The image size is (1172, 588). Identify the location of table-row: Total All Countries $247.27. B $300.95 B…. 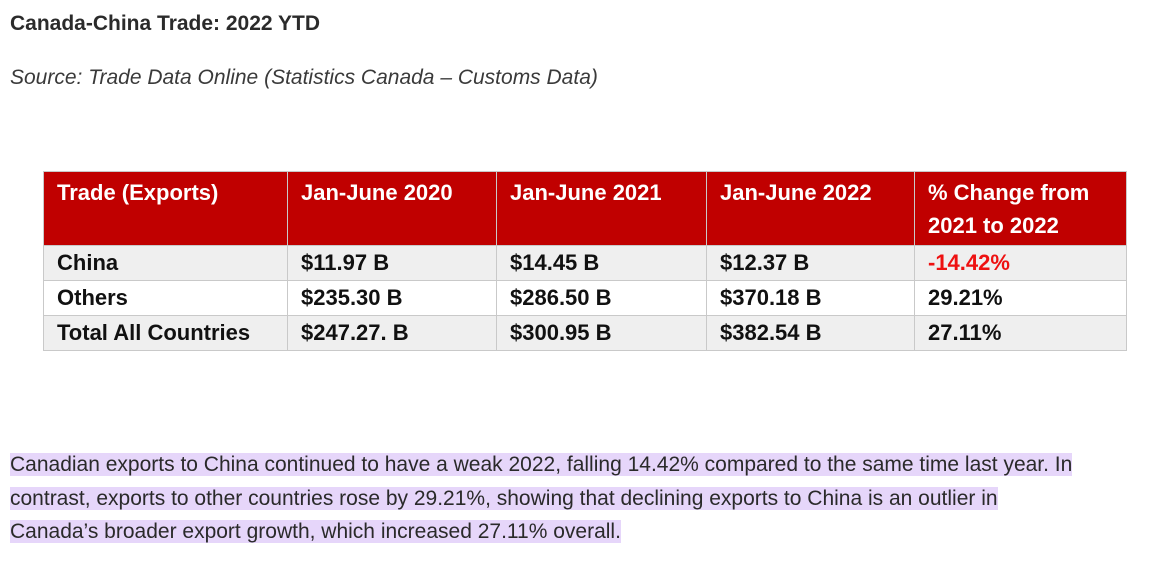
(585, 333).